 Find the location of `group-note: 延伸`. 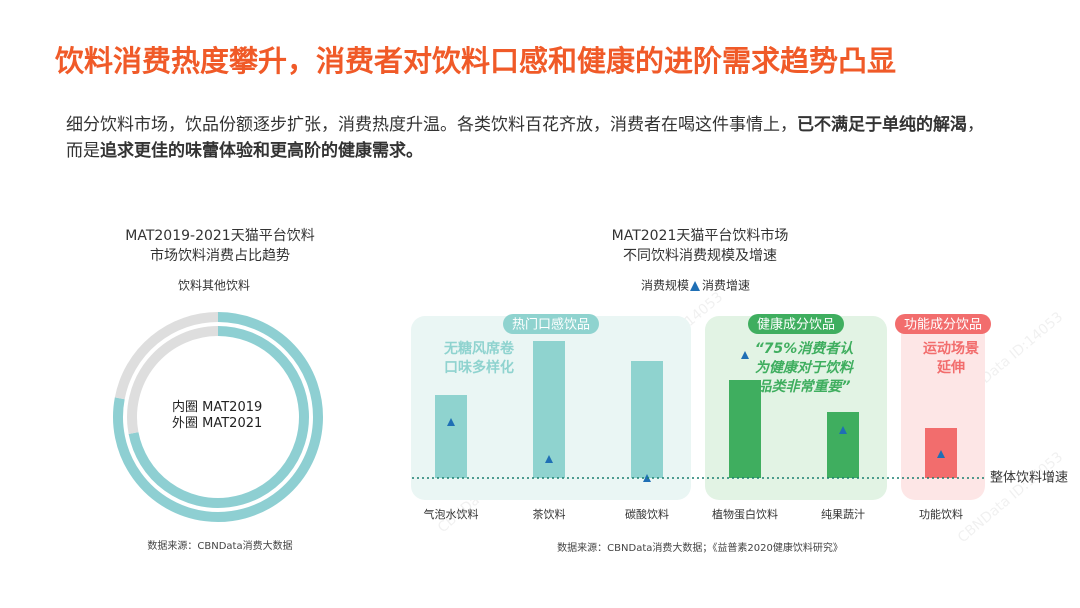

group-note: 延伸 is located at coordinates (950, 367).